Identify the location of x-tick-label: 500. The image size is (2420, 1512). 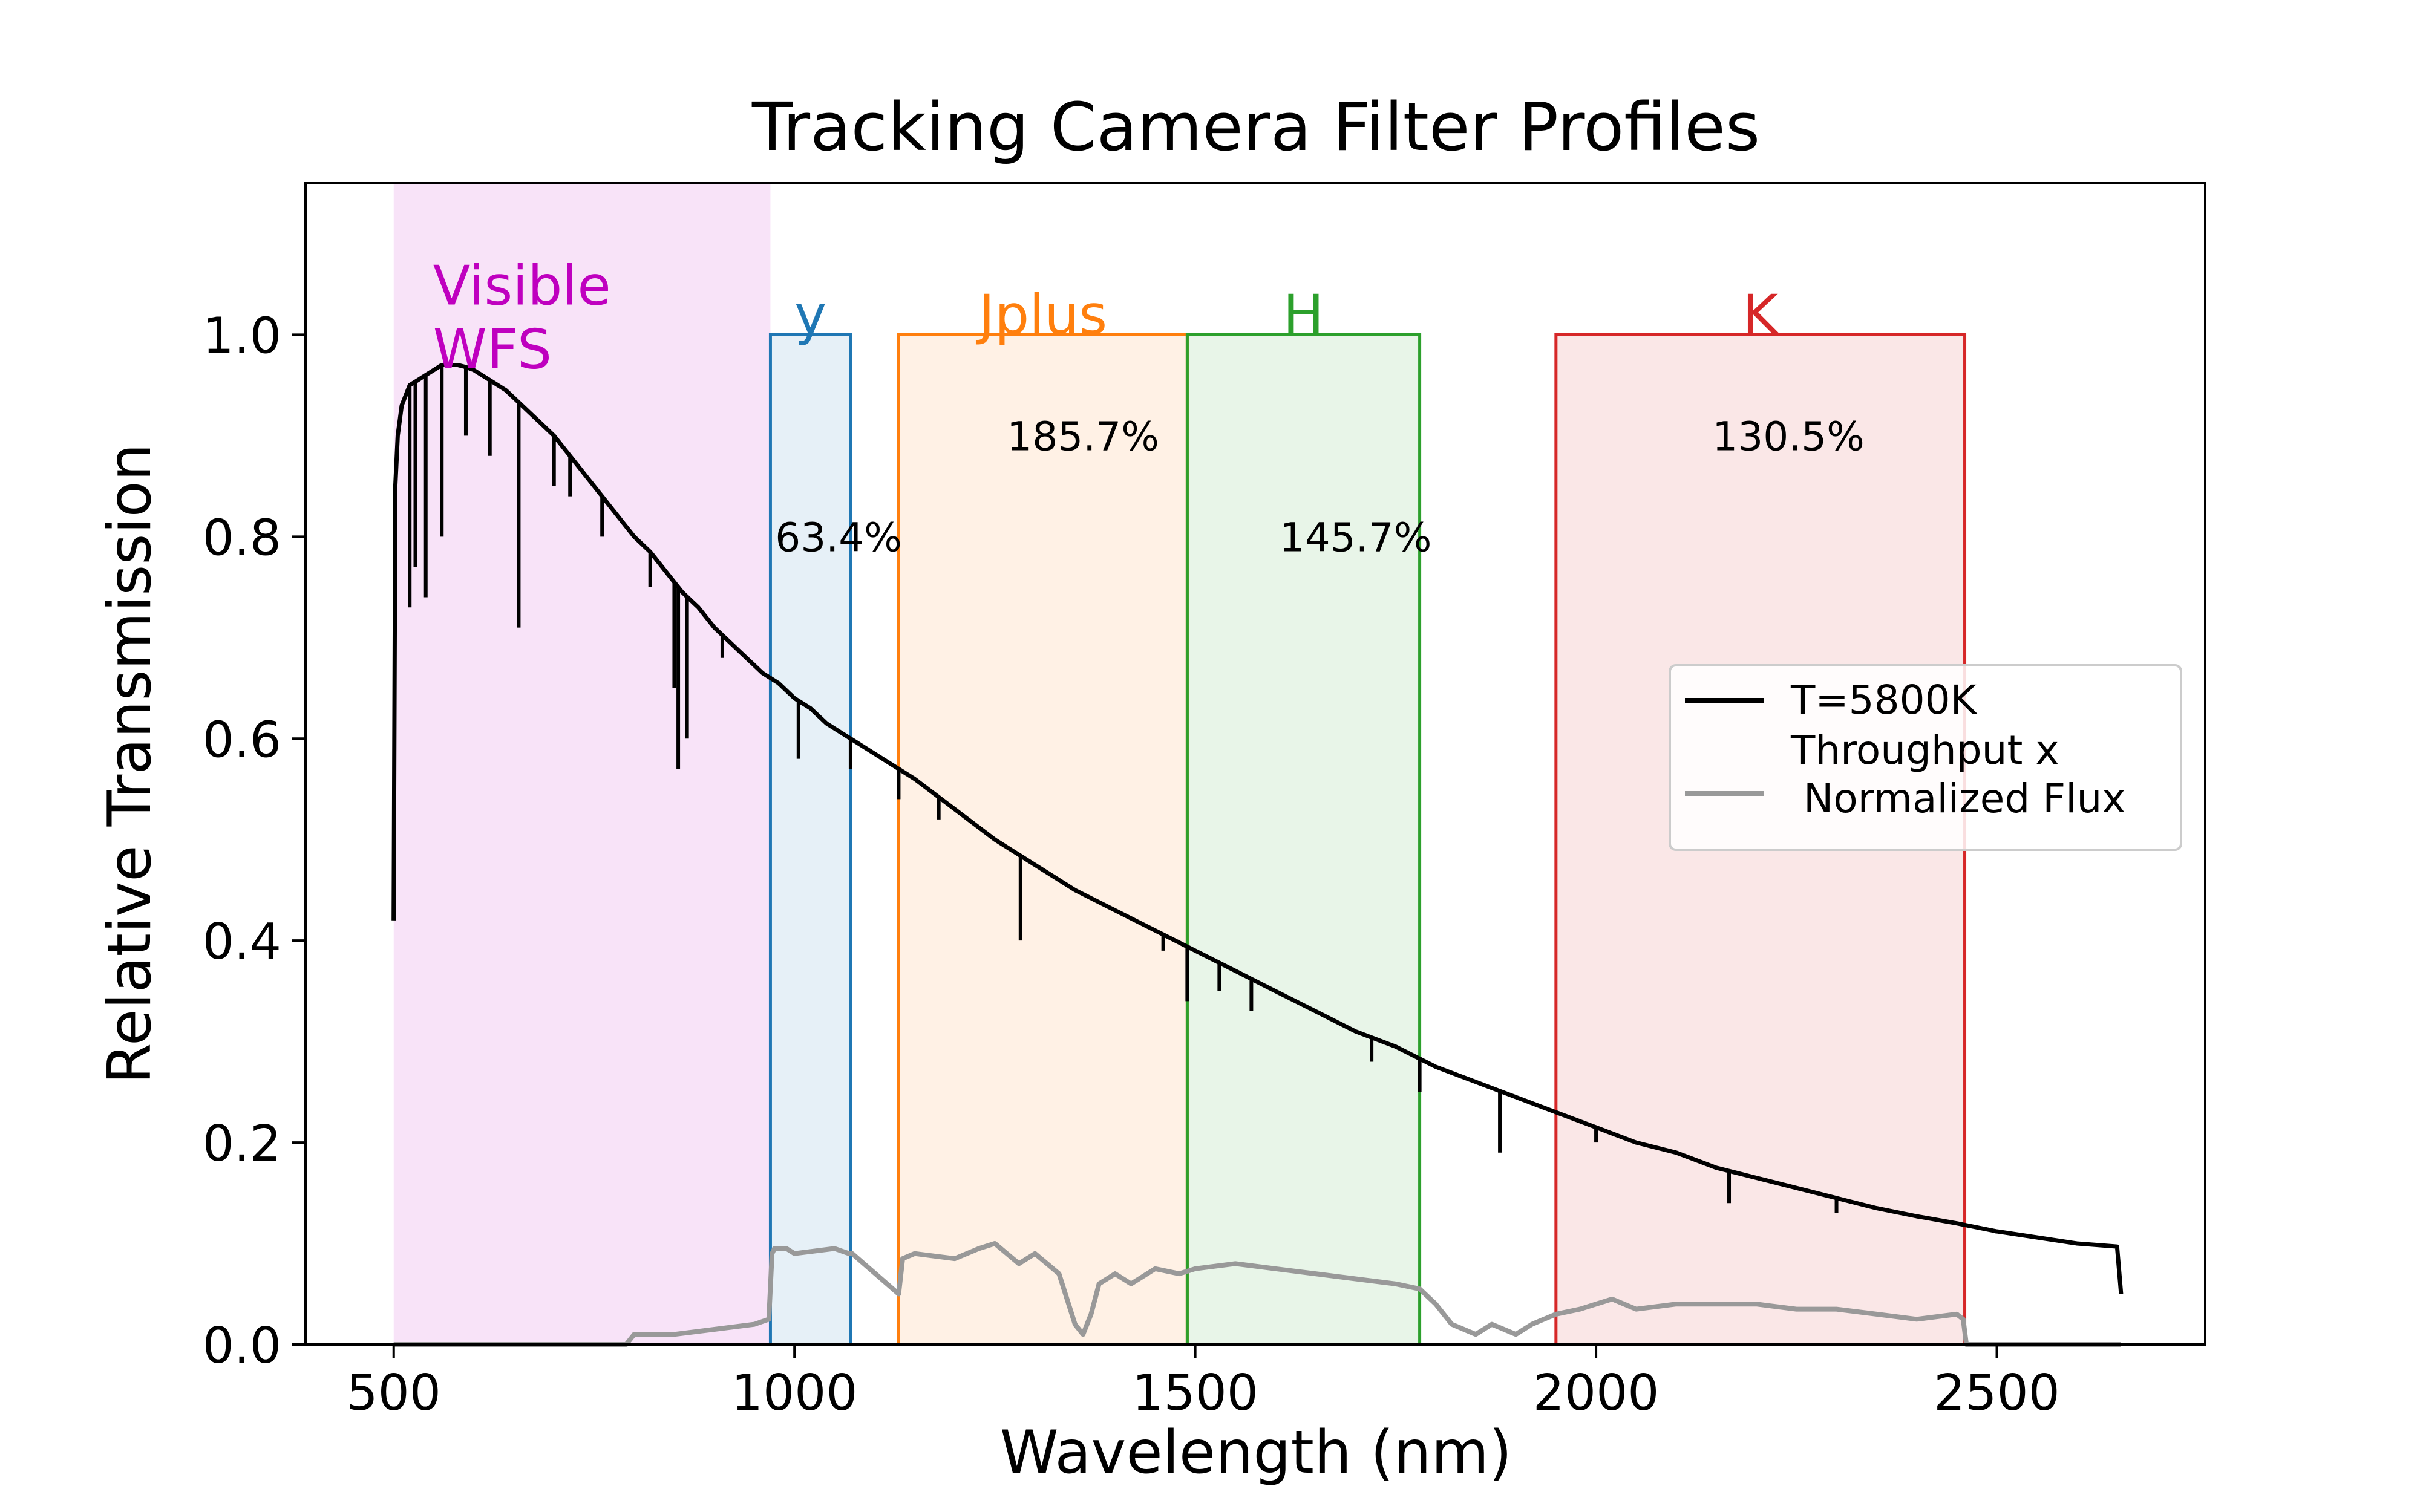
(393, 1393).